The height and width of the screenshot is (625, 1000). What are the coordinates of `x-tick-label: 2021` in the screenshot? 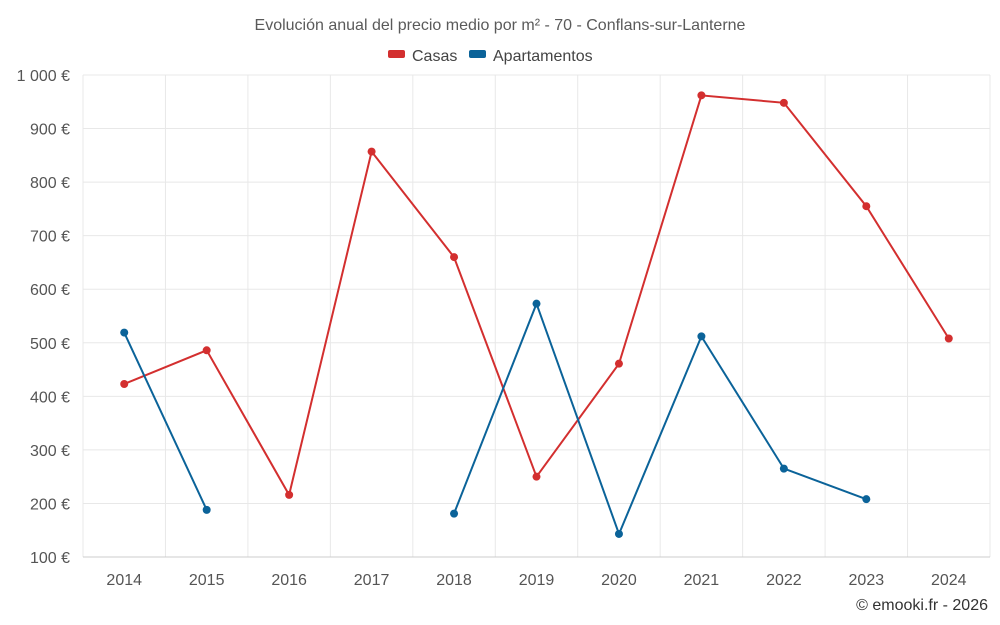 It's located at (702, 580).